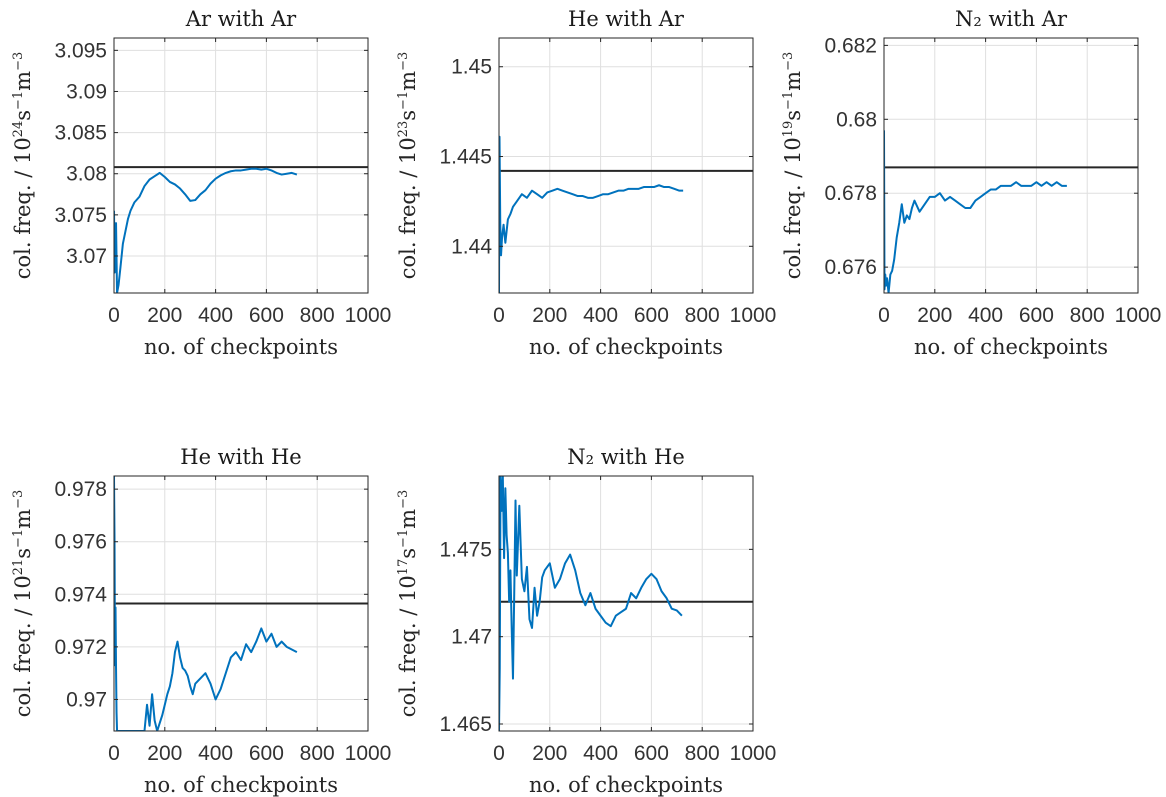 The width and height of the screenshot is (1166, 797). What do you see at coordinates (465, 549) in the screenshot?
I see `y-tick-label: 1.475` at bounding box center [465, 549].